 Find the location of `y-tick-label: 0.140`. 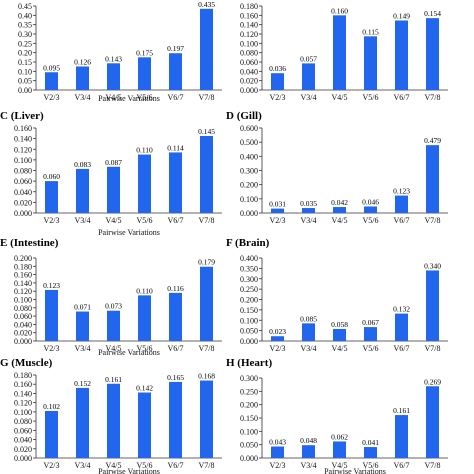

y-tick-label: 0.140 is located at coordinates (23, 393).